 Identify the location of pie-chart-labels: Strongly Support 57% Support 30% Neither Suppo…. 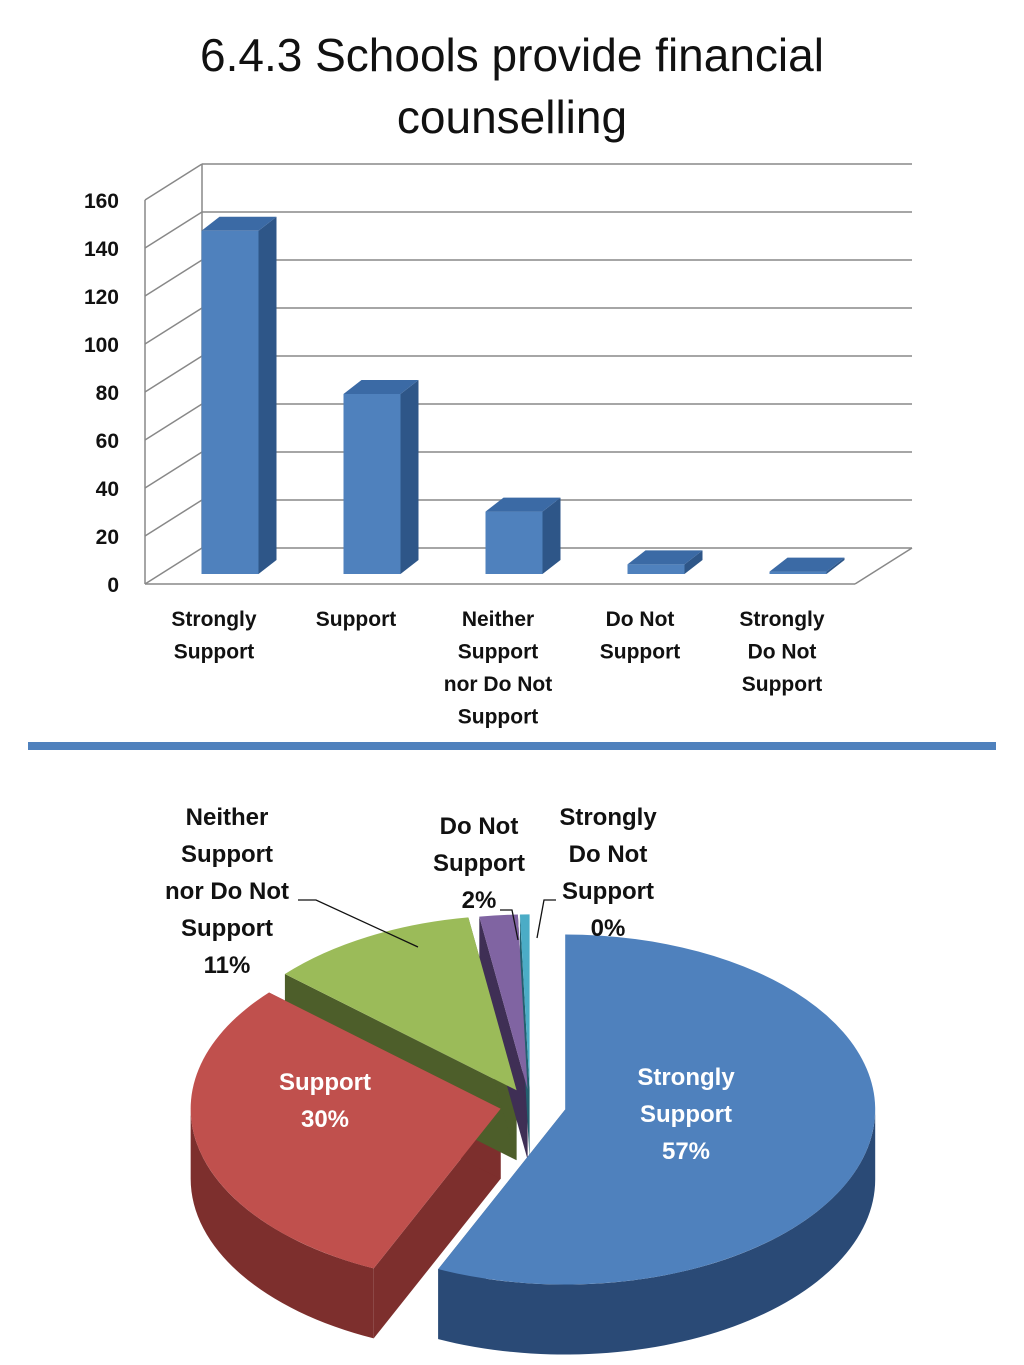
(450, 984).